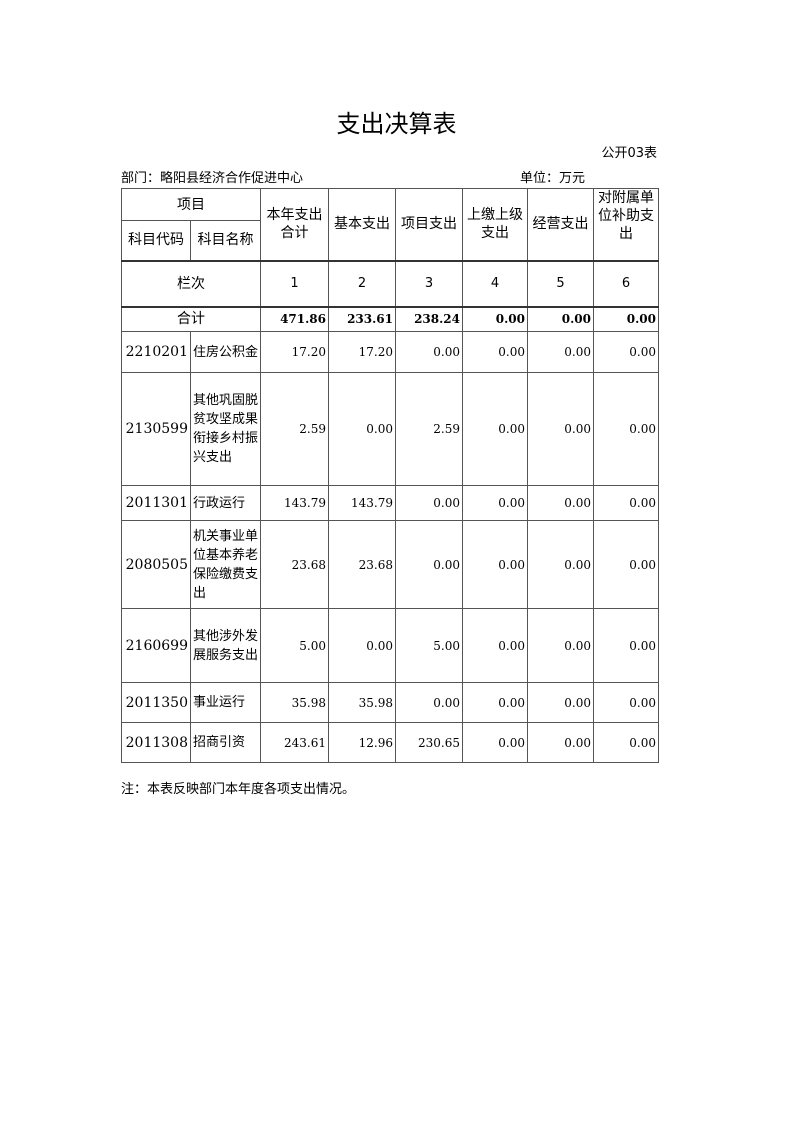 This screenshot has width=793, height=1122. I want to click on header-code: 科目代码, so click(156, 240).